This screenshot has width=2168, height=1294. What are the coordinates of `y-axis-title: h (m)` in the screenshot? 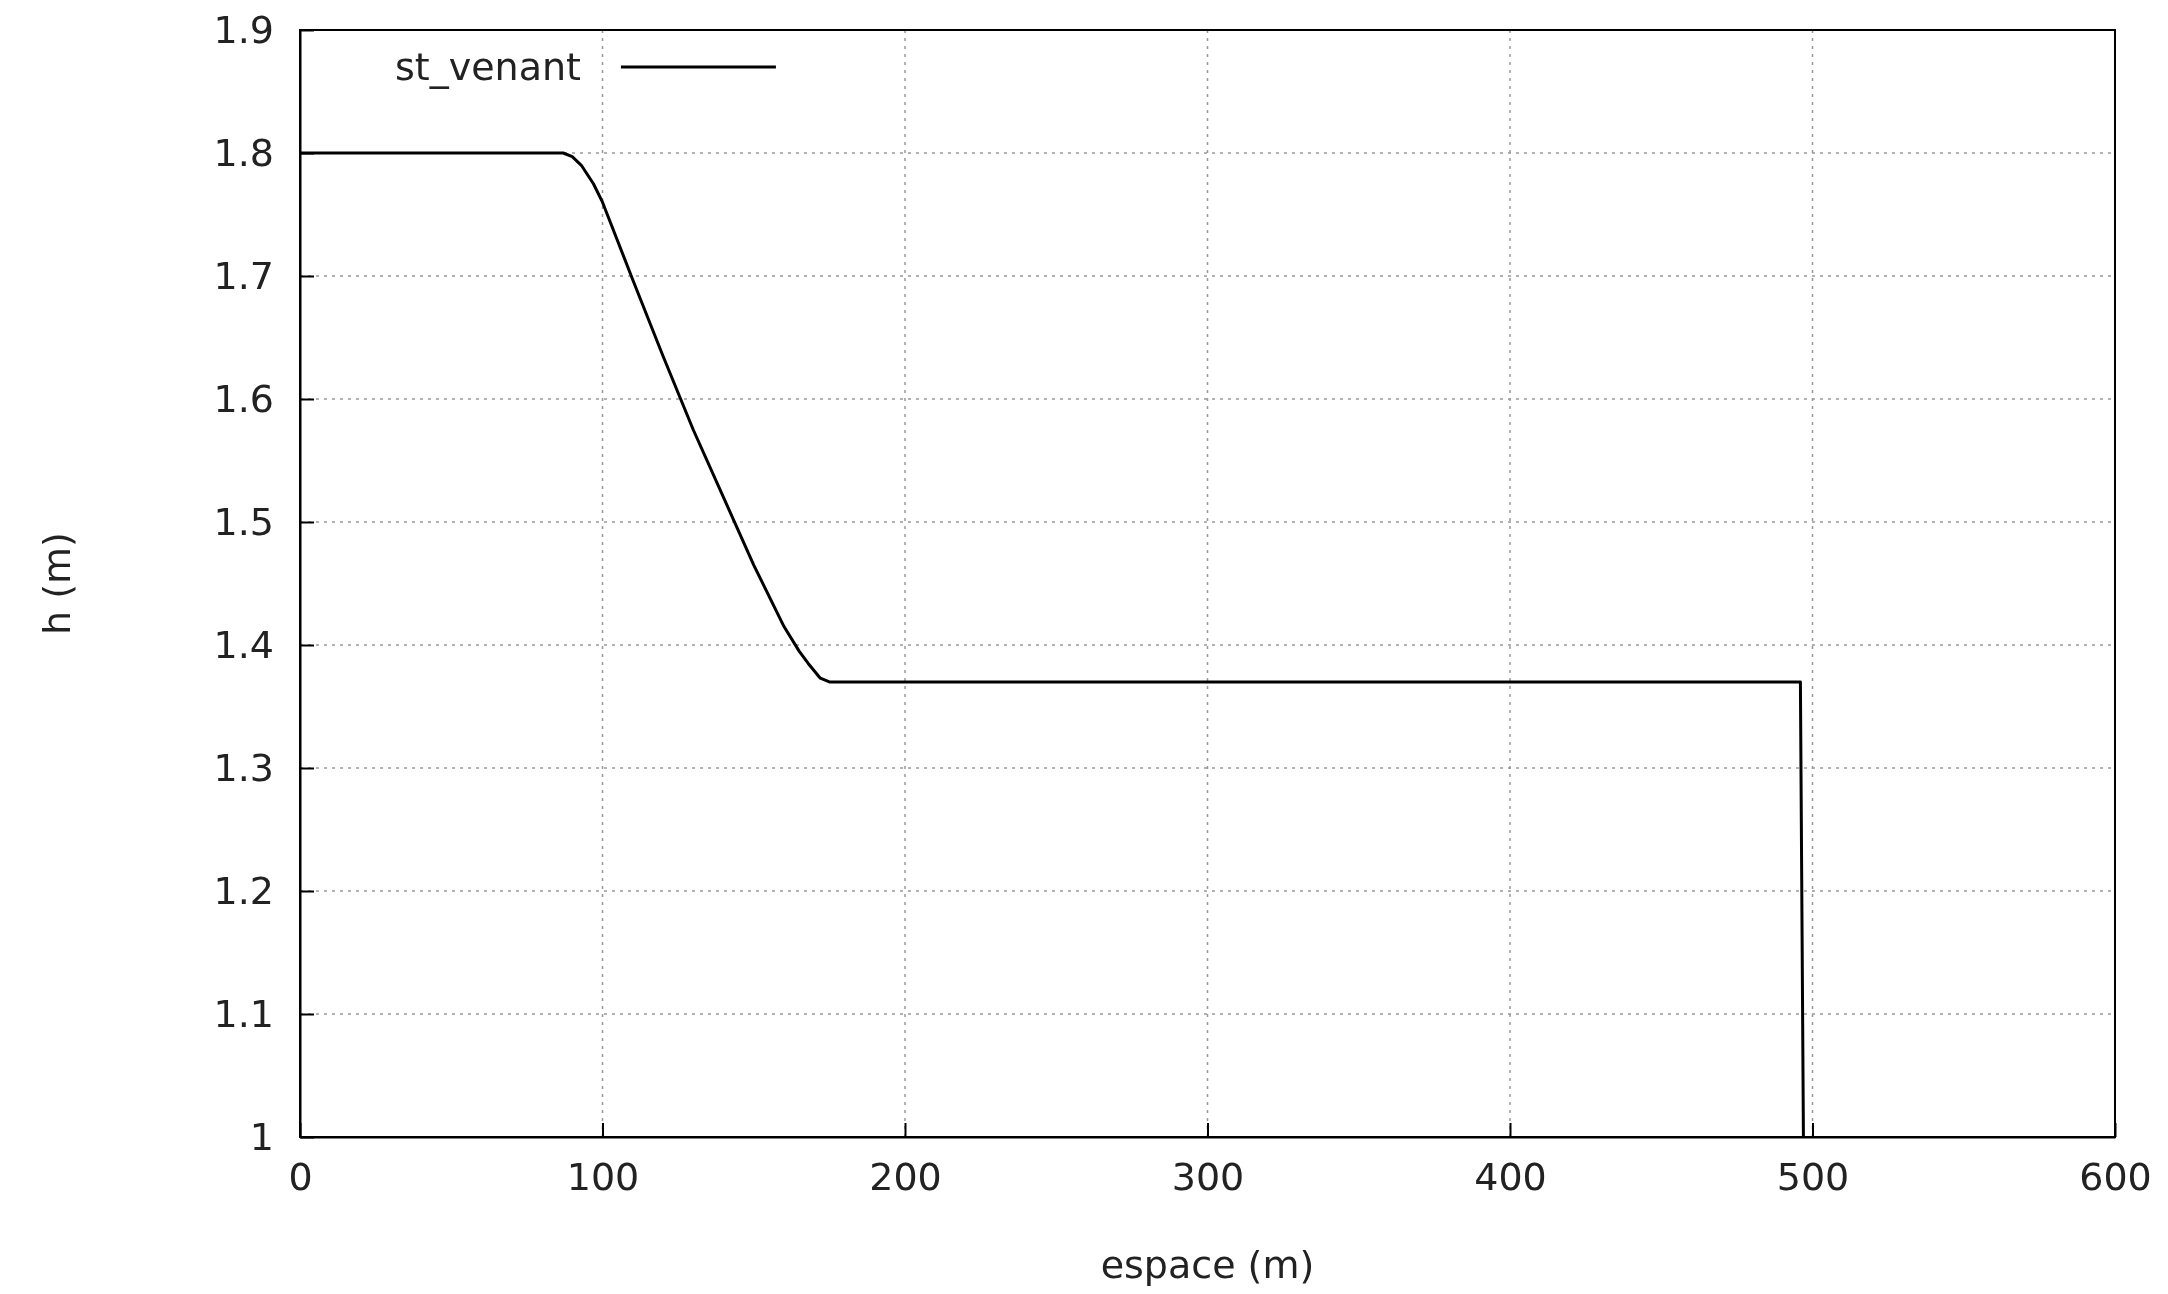 It's located at (57, 583).